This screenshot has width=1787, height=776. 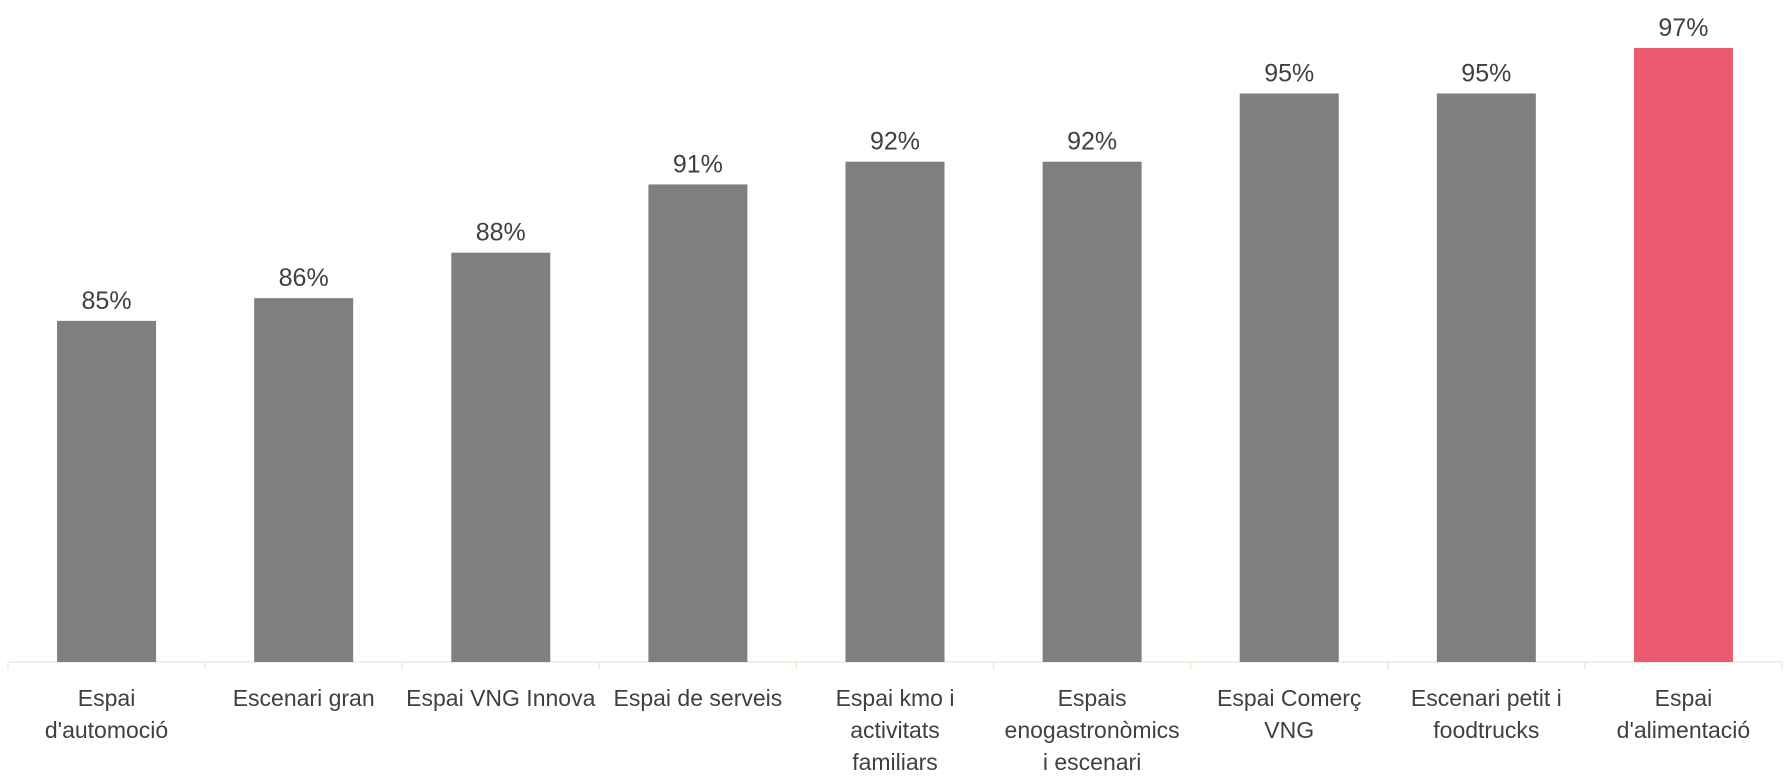 What do you see at coordinates (106, 714) in the screenshot?
I see `x-tick-label: Espai d'automoció` at bounding box center [106, 714].